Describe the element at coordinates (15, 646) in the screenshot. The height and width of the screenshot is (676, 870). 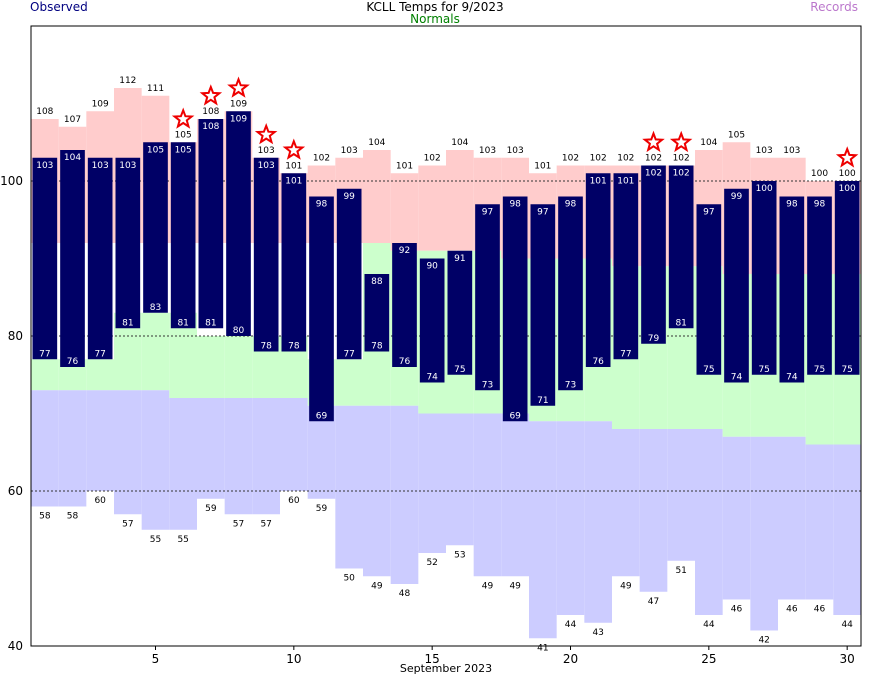
I see `y-tick-label: 40` at that location.